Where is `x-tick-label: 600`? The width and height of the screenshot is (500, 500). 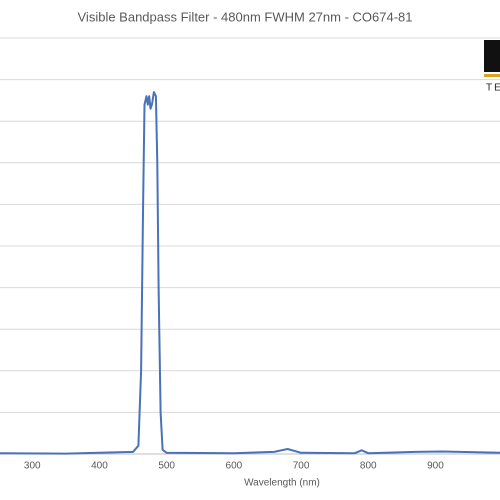
x-tick-label: 600 is located at coordinates (234, 466).